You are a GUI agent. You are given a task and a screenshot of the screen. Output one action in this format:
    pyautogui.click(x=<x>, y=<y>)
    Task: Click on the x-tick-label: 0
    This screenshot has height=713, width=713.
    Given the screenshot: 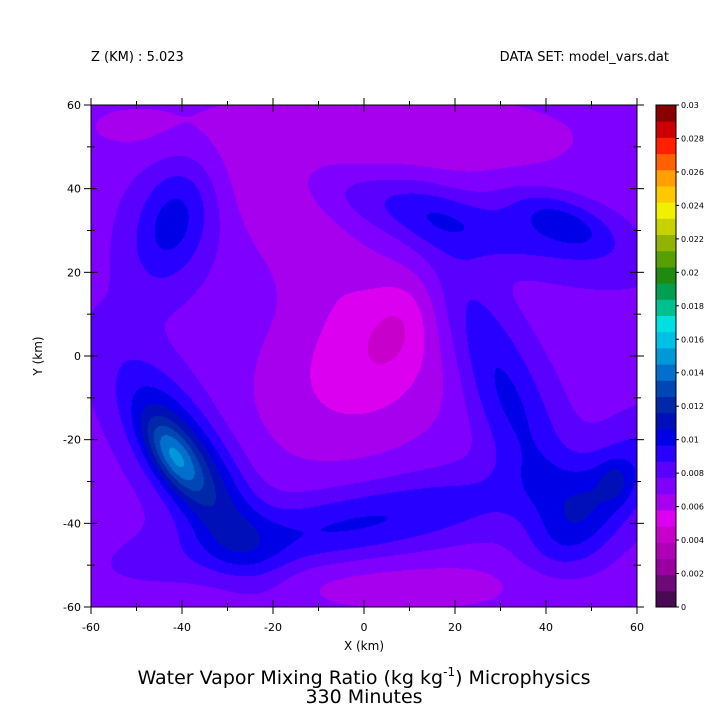 What is the action you would take?
    pyautogui.click(x=364, y=627)
    